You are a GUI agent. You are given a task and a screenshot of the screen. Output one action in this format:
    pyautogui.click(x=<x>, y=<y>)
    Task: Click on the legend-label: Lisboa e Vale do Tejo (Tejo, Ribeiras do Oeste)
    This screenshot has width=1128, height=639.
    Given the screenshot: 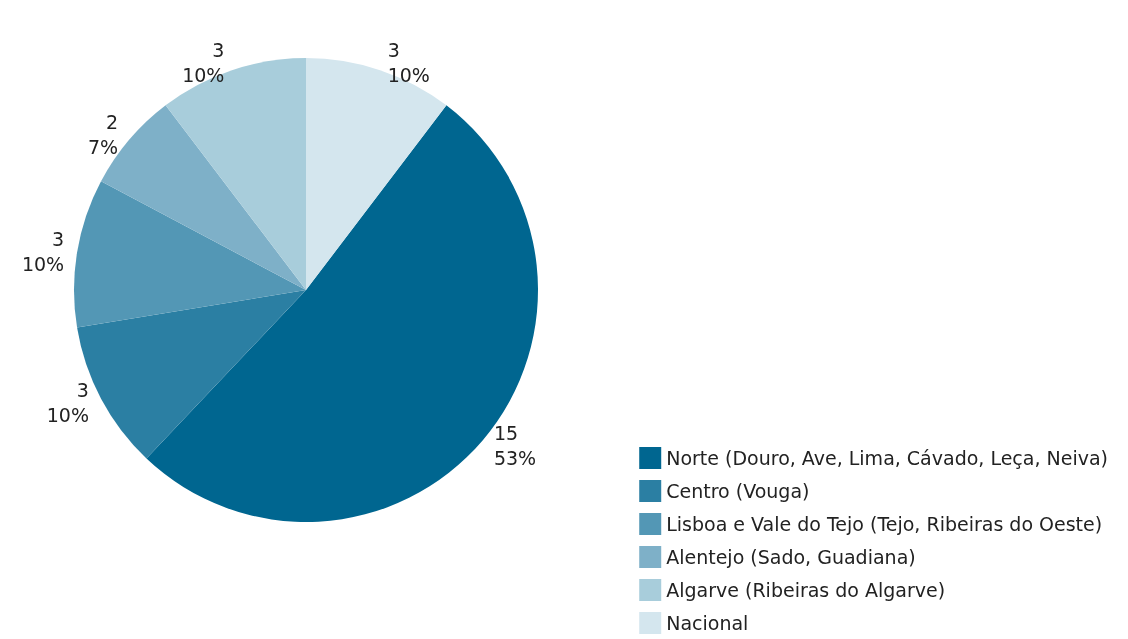 What is the action you would take?
    pyautogui.click(x=884, y=524)
    